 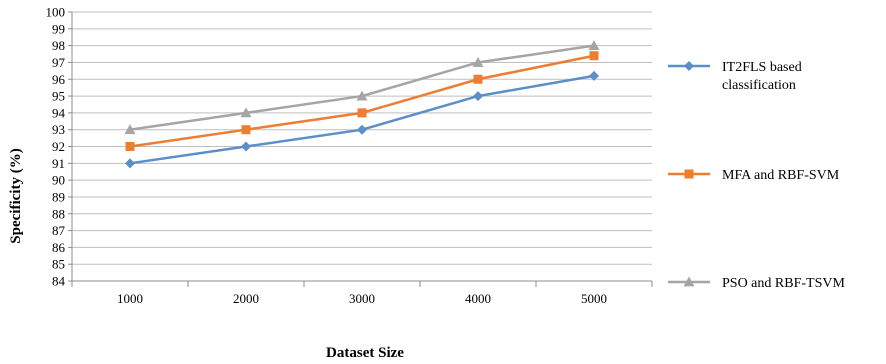 I want to click on y-tick-label: 93, so click(x=58, y=129).